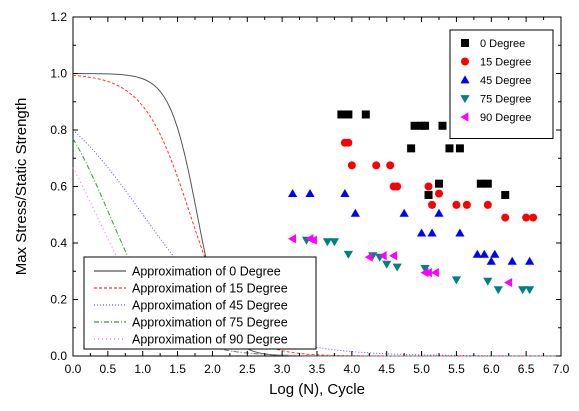  I want to click on y-tick-label: 1.0, so click(58, 74).